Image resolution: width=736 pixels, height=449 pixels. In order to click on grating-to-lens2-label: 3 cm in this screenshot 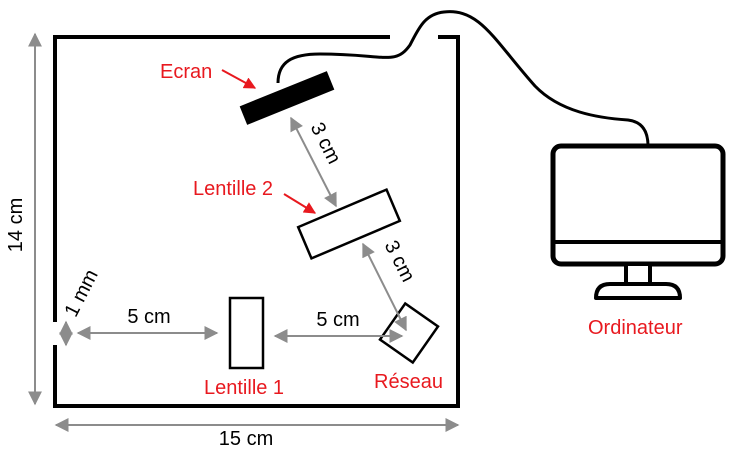, I will do `click(399, 261)`.